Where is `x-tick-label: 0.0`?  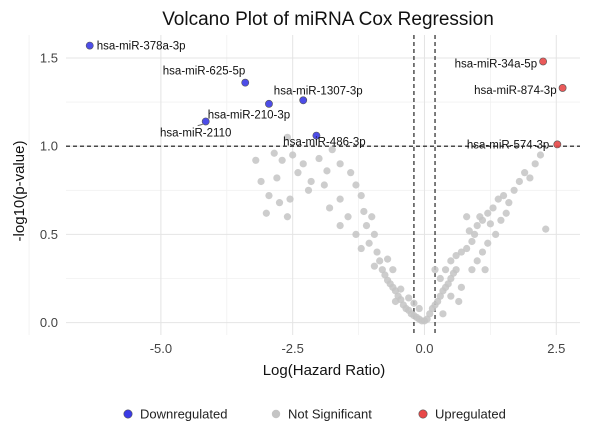
x-tick-label: 0.0 is located at coordinates (424, 348).